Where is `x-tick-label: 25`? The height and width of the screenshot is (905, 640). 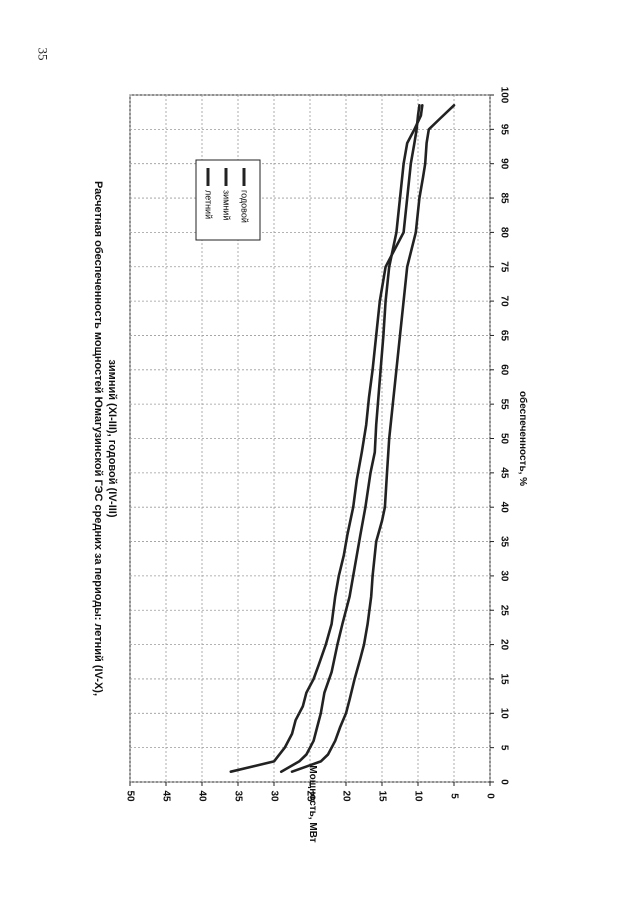
x-tick-label: 25 is located at coordinates (503, 611).